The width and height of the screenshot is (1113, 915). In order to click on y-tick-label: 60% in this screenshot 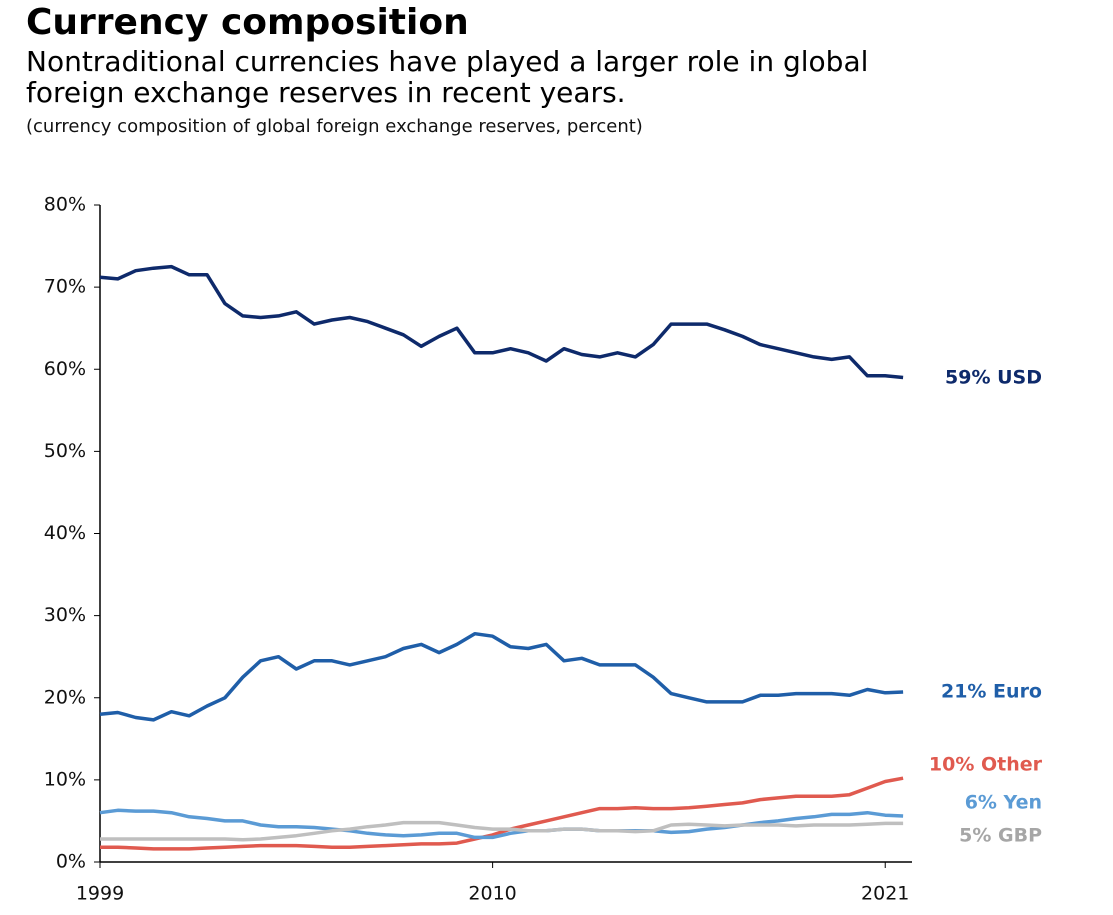, I will do `click(65, 369)`.